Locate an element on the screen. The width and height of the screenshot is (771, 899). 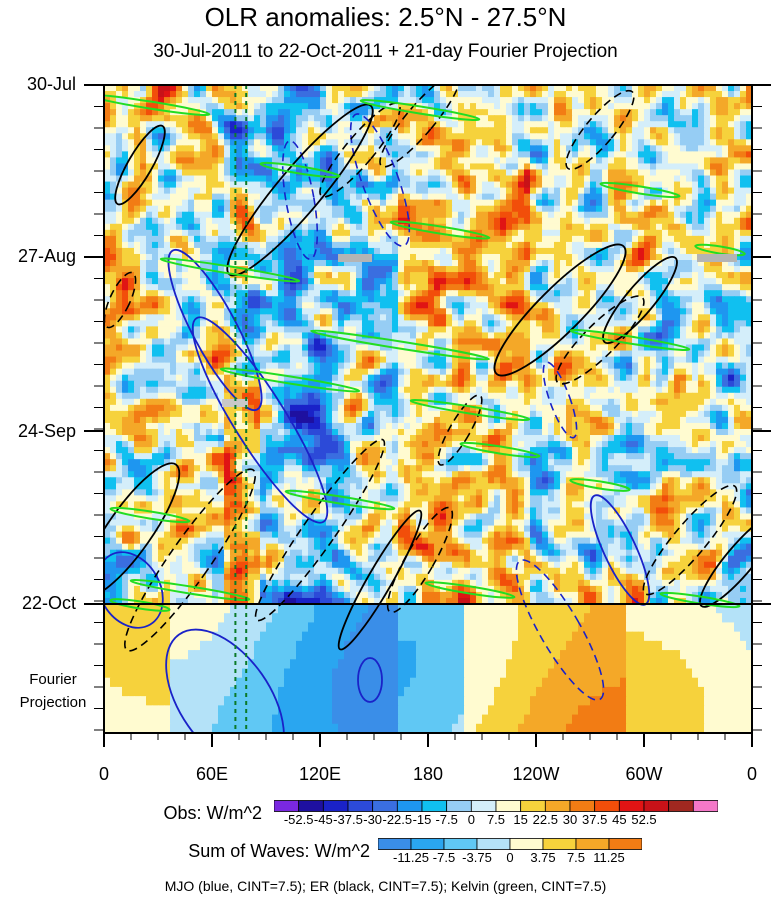
colorbar-tick-label: 11.25 is located at coordinates (609, 857).